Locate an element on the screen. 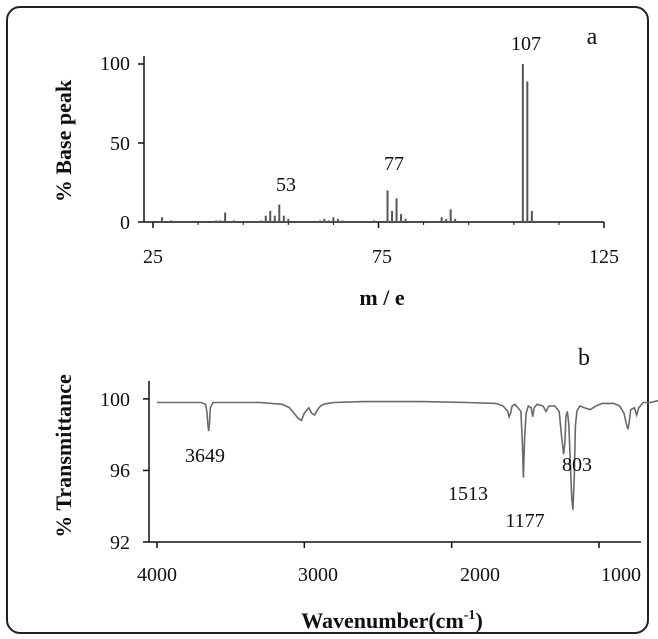 The image size is (658, 639). b-ytick-label: 92 is located at coordinates (120, 543).